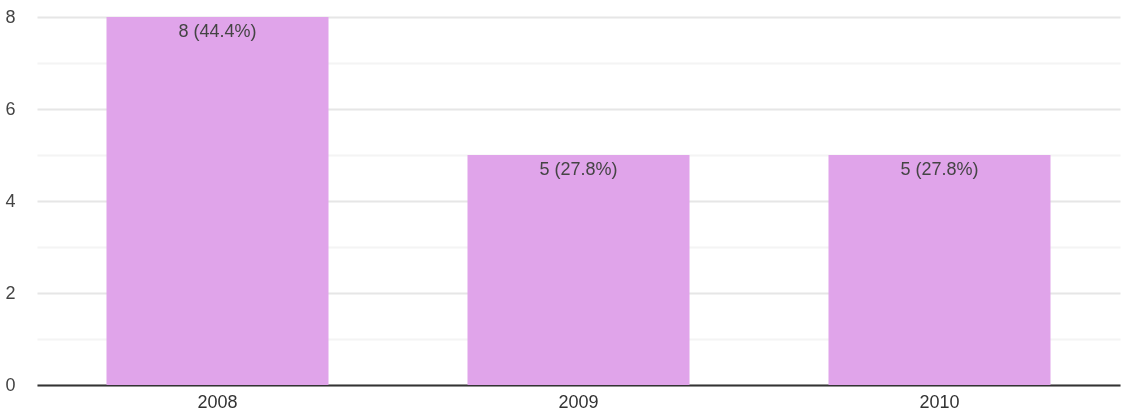 The image size is (1124, 417). Describe the element at coordinates (10, 384) in the screenshot. I see `y-tick-label: 0` at that location.